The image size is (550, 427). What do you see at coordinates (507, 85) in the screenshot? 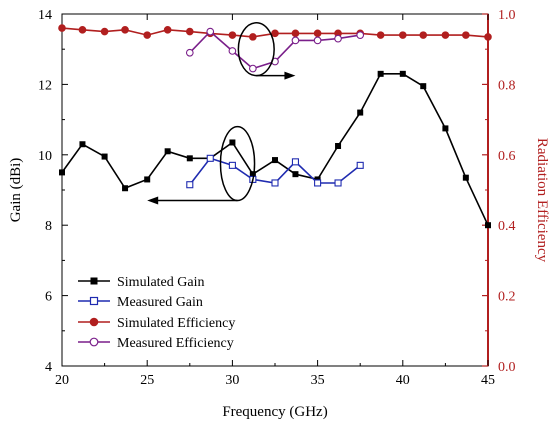
I see `y2-tick-label: 0.8` at bounding box center [507, 85].